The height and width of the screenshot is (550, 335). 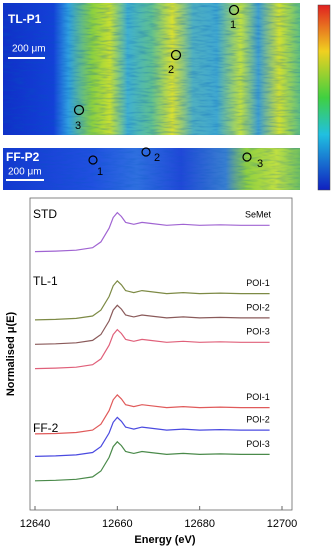 What do you see at coordinates (151, 169) in the screenshot?
I see `heatmap-texture` at bounding box center [151, 169].